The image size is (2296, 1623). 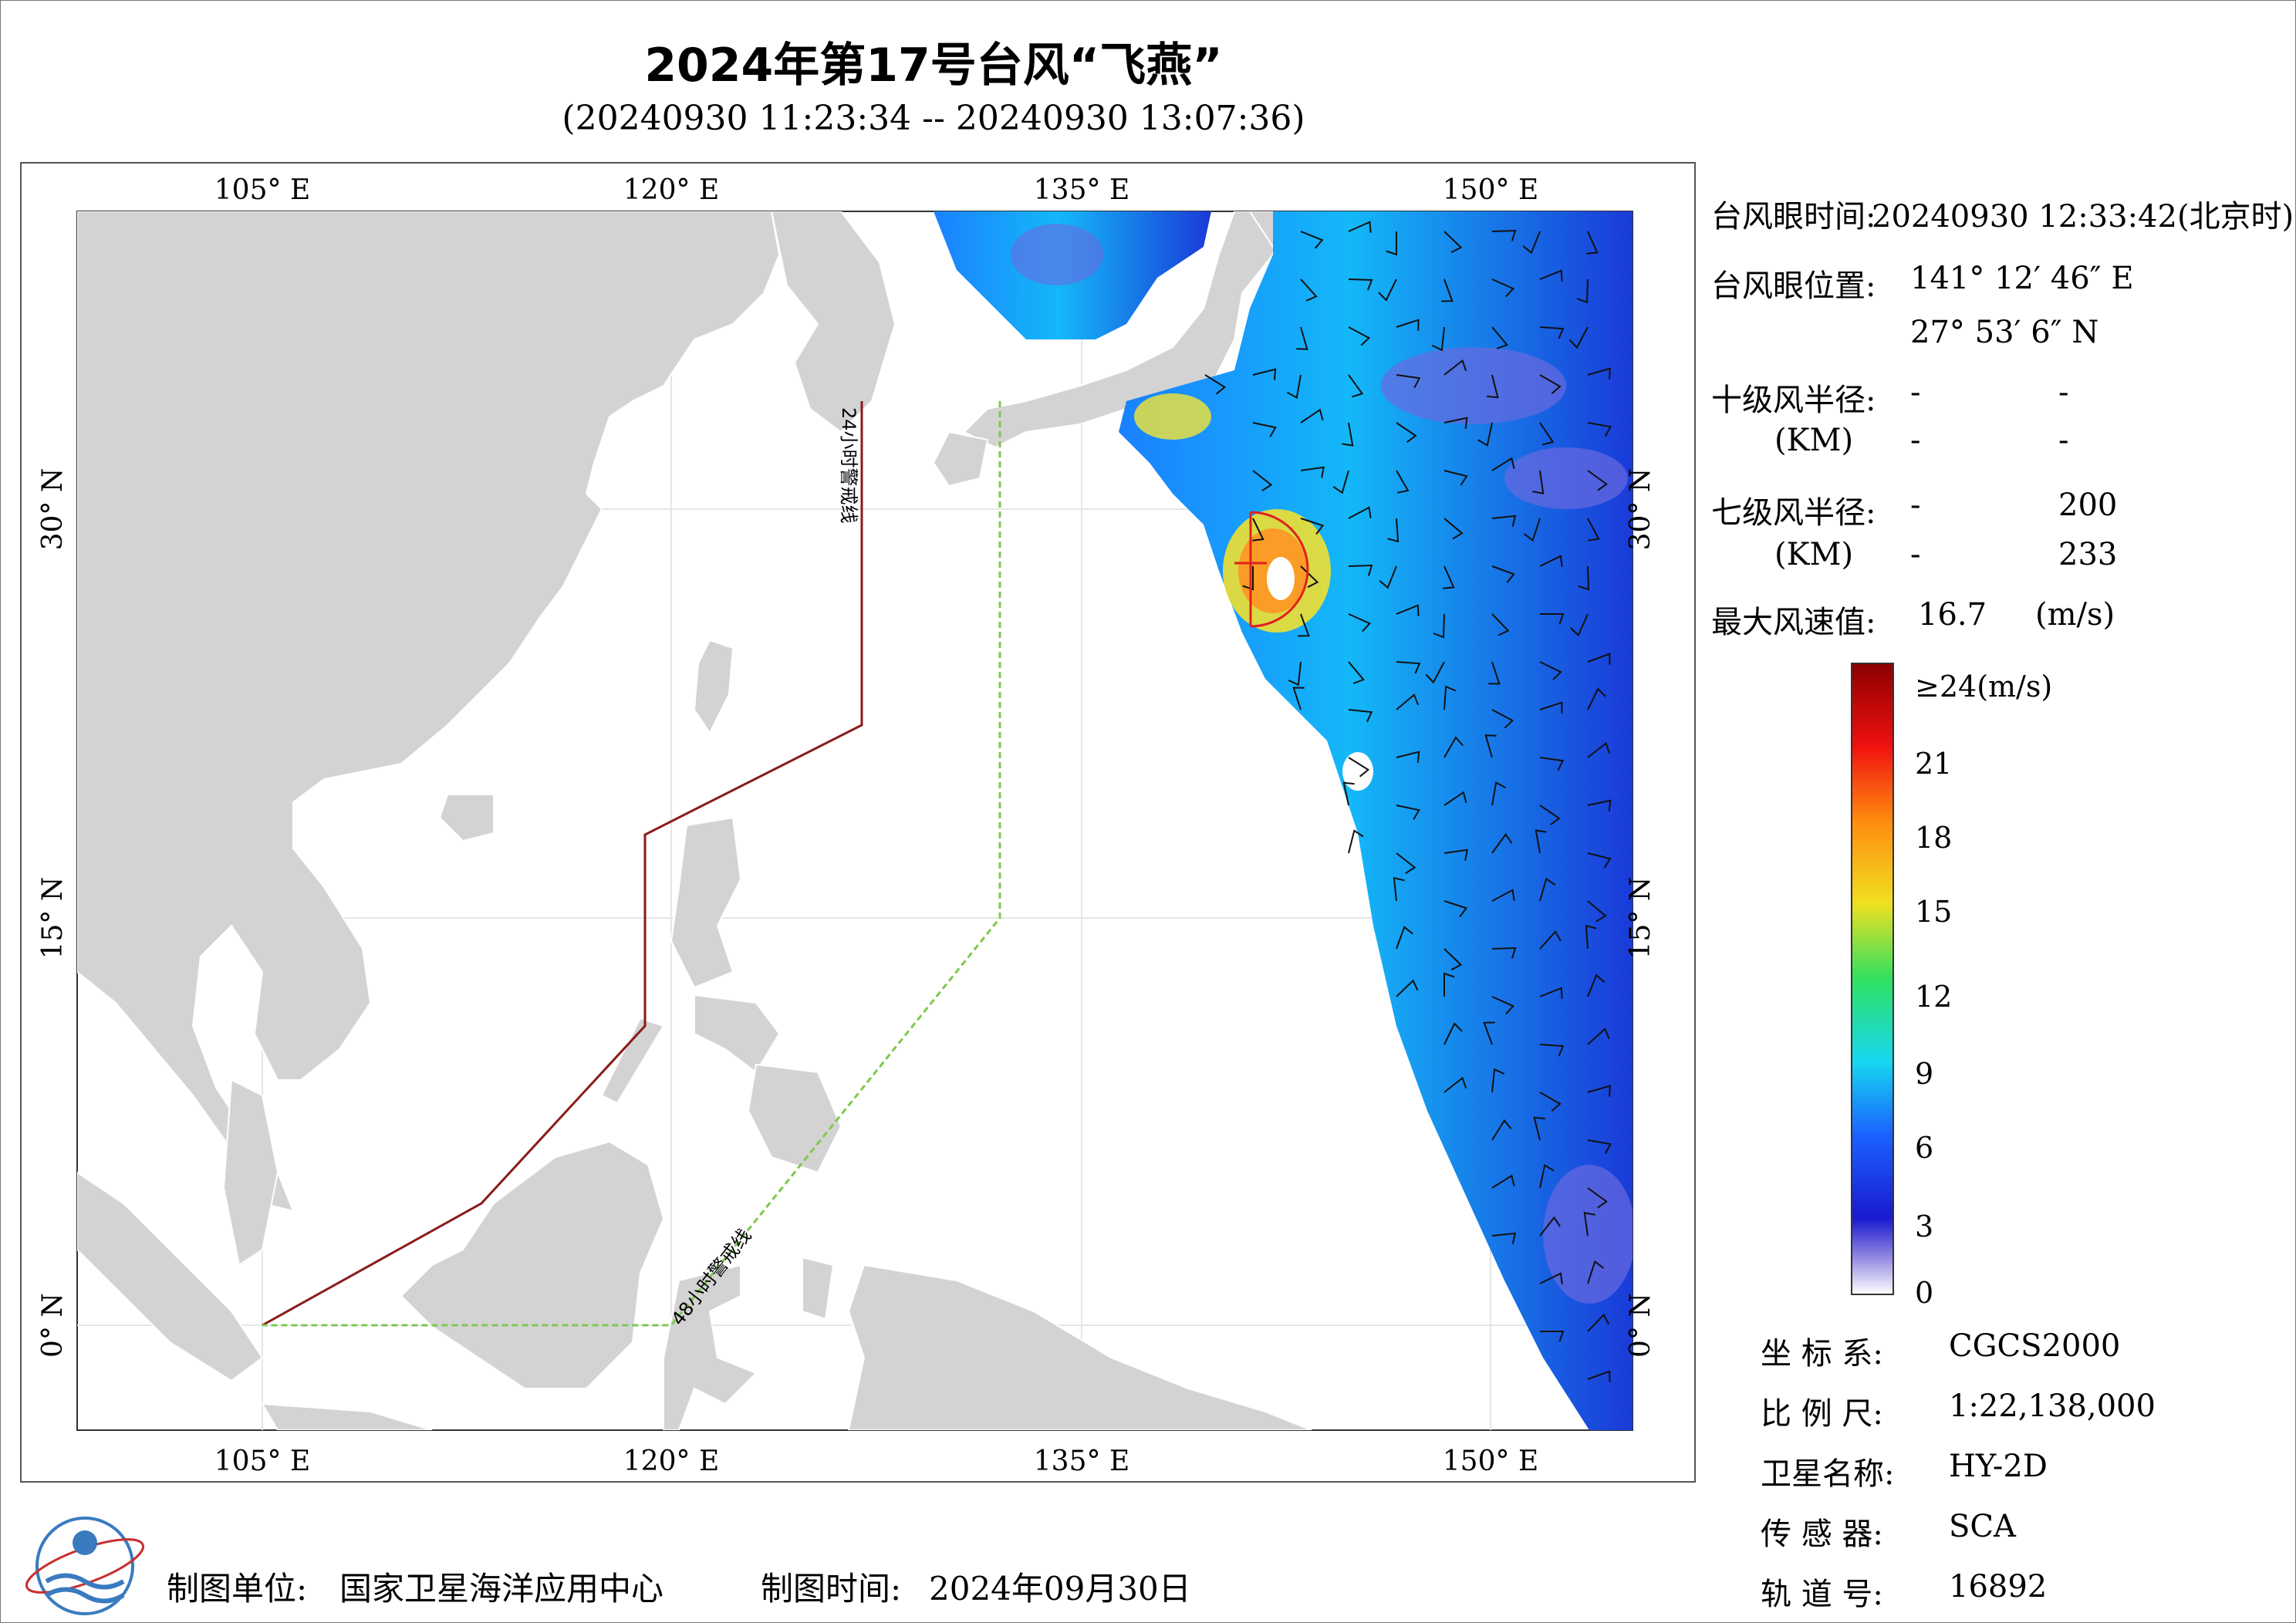 I want to click on lon-tick: 105° E, so click(x=262, y=190).